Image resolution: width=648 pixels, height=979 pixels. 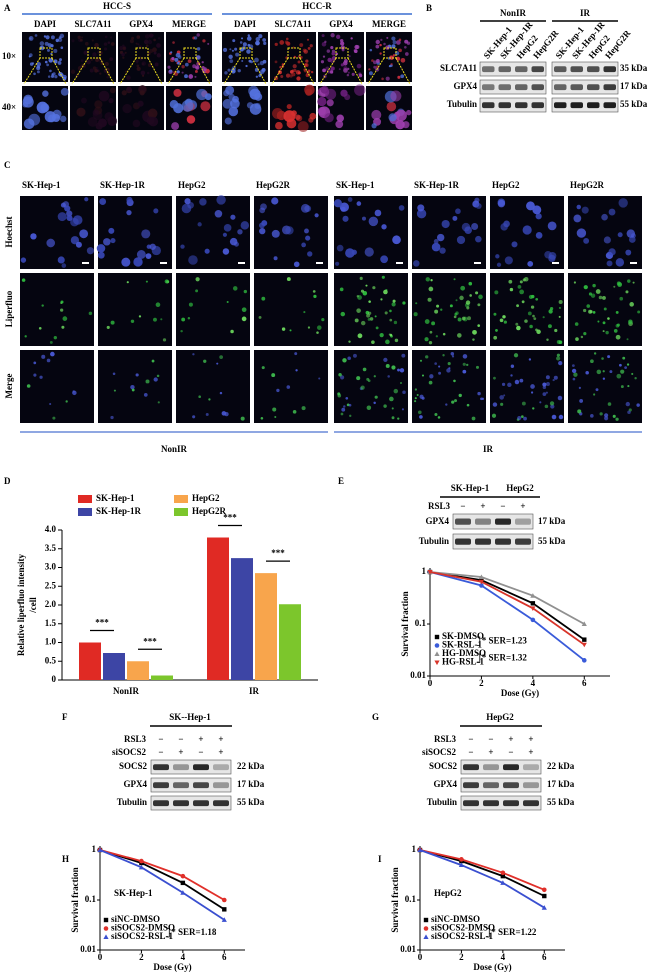 What do you see at coordinates (57, 309) in the screenshot?
I see `micrograph` at bounding box center [57, 309].